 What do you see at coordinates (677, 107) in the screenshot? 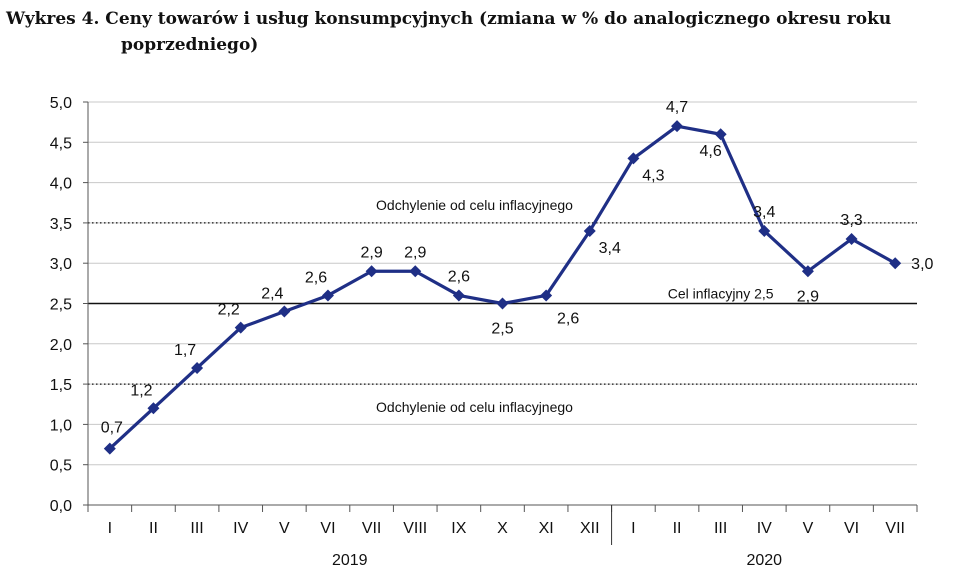
I see `data-label: 4,7` at bounding box center [677, 107].